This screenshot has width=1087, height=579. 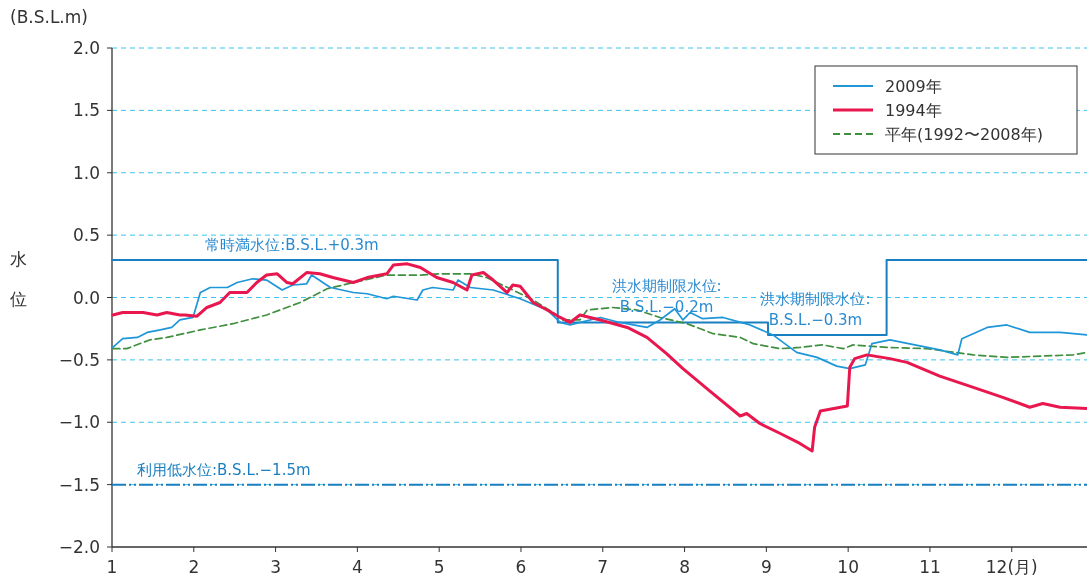 What do you see at coordinates (194, 567) in the screenshot?
I see `x-tick-label: 2` at bounding box center [194, 567].